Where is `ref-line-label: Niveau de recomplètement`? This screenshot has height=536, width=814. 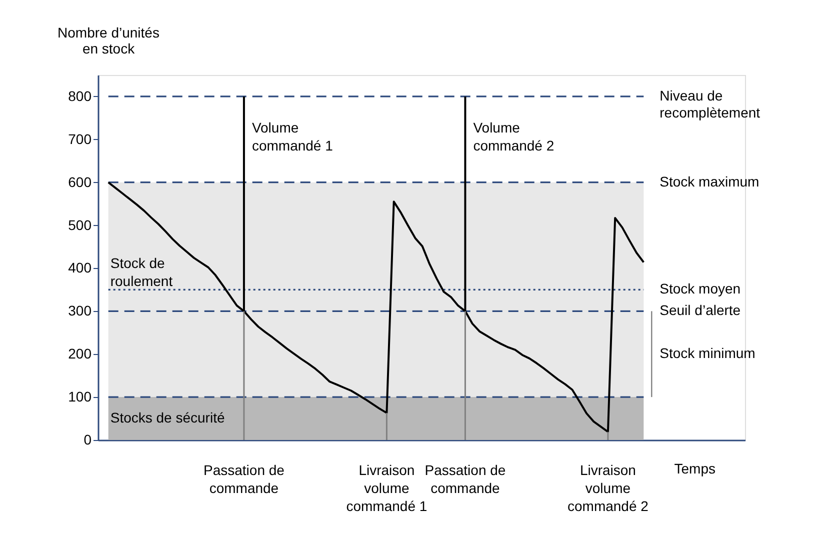 ref-line-label: Niveau de recomplètement is located at coordinates (710, 103).